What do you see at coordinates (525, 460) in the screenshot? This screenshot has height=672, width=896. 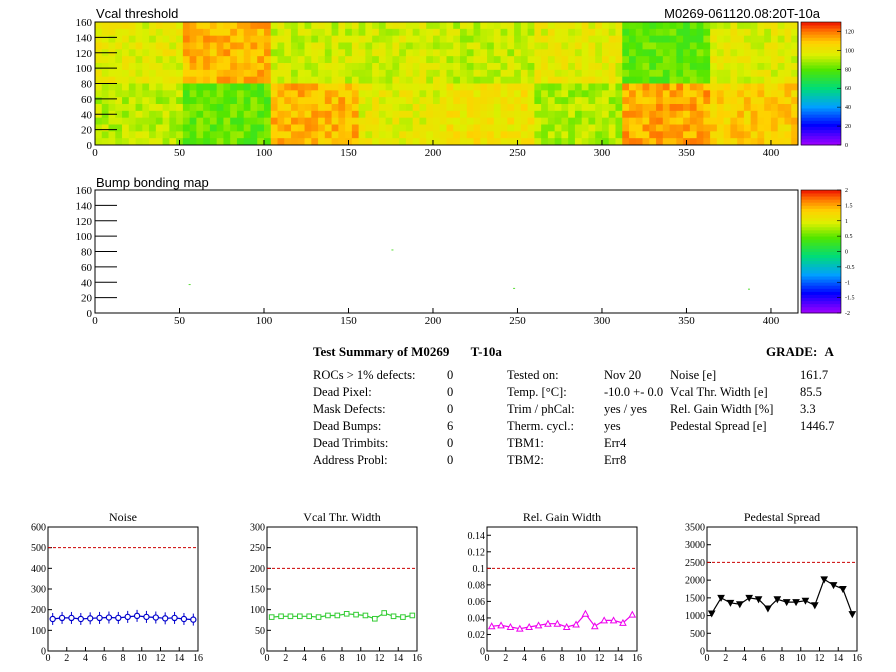 I see `summary-label: TBM2:` at bounding box center [525, 460].